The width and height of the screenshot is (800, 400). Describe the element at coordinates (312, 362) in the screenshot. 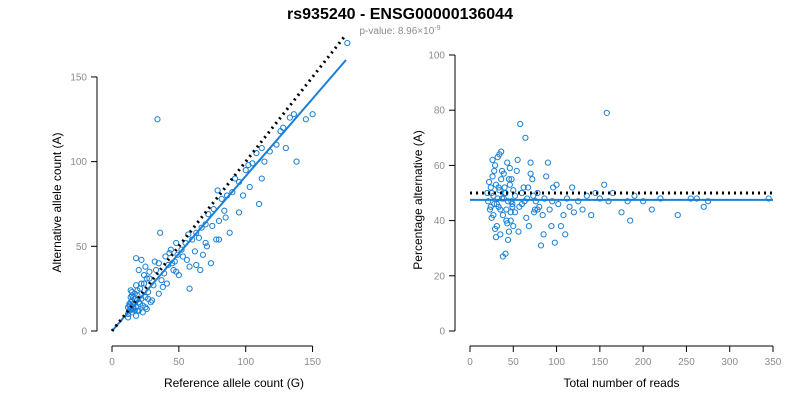

I see `left-x-tick-label: 150` at that location.